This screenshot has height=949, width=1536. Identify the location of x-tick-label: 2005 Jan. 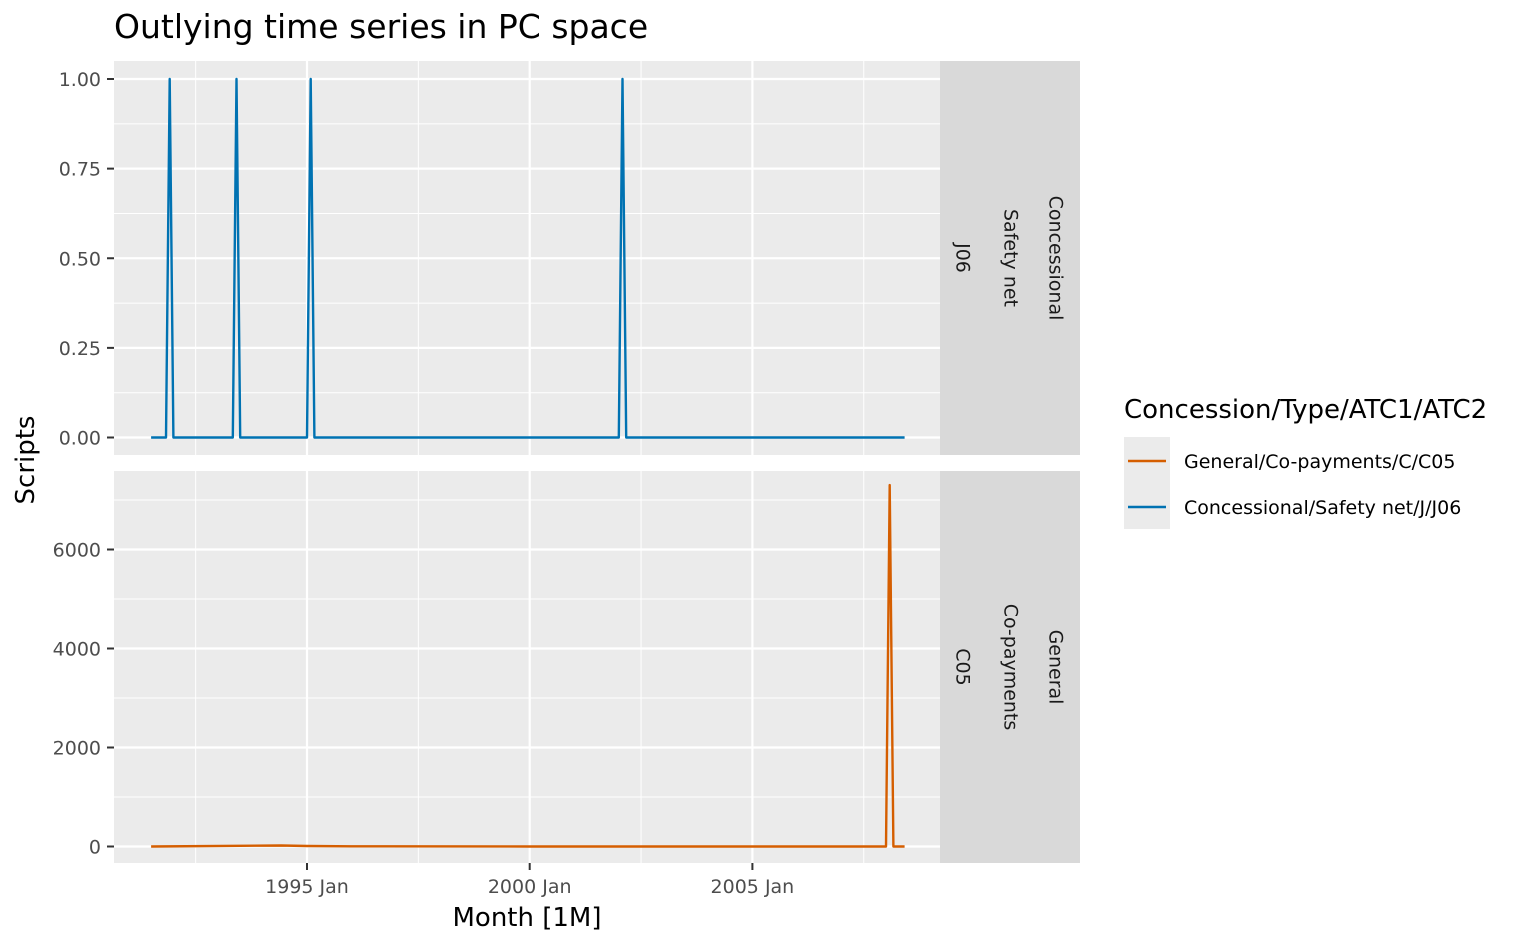
(753, 887).